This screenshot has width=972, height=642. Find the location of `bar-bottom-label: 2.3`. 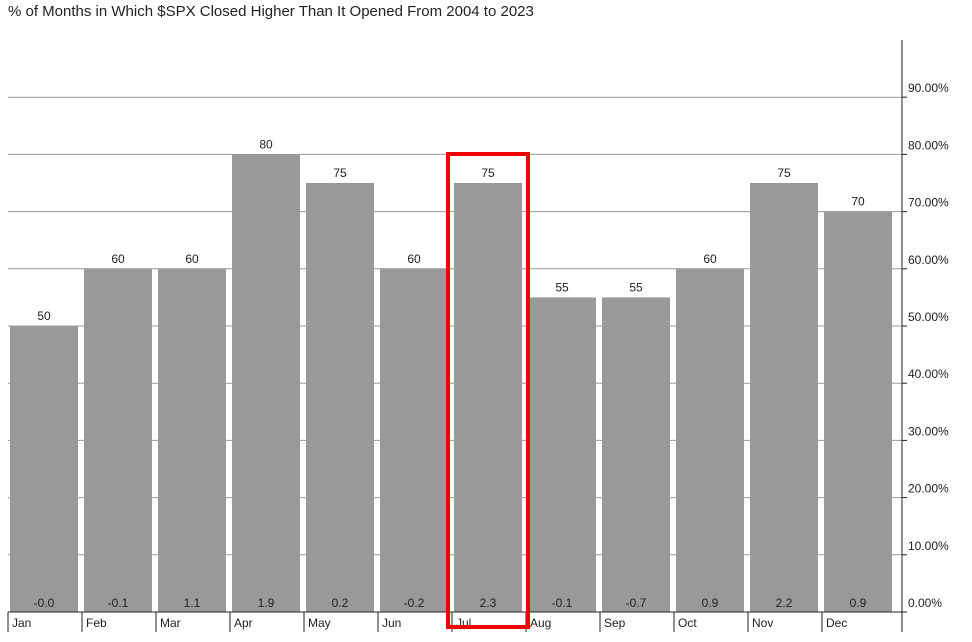

bar-bottom-label: 2.3 is located at coordinates (488, 603).